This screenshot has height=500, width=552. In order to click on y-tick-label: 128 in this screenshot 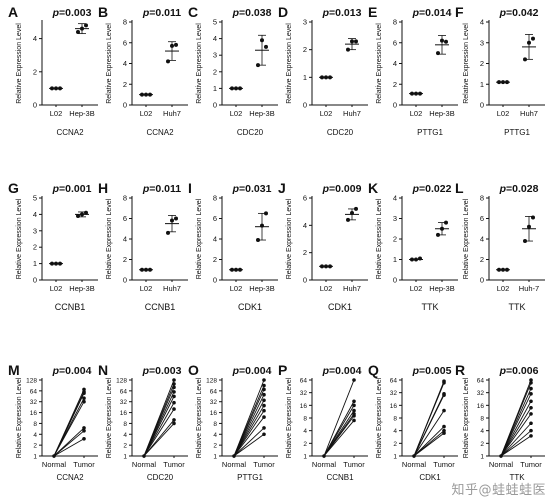, I will do `click(121, 381)`.